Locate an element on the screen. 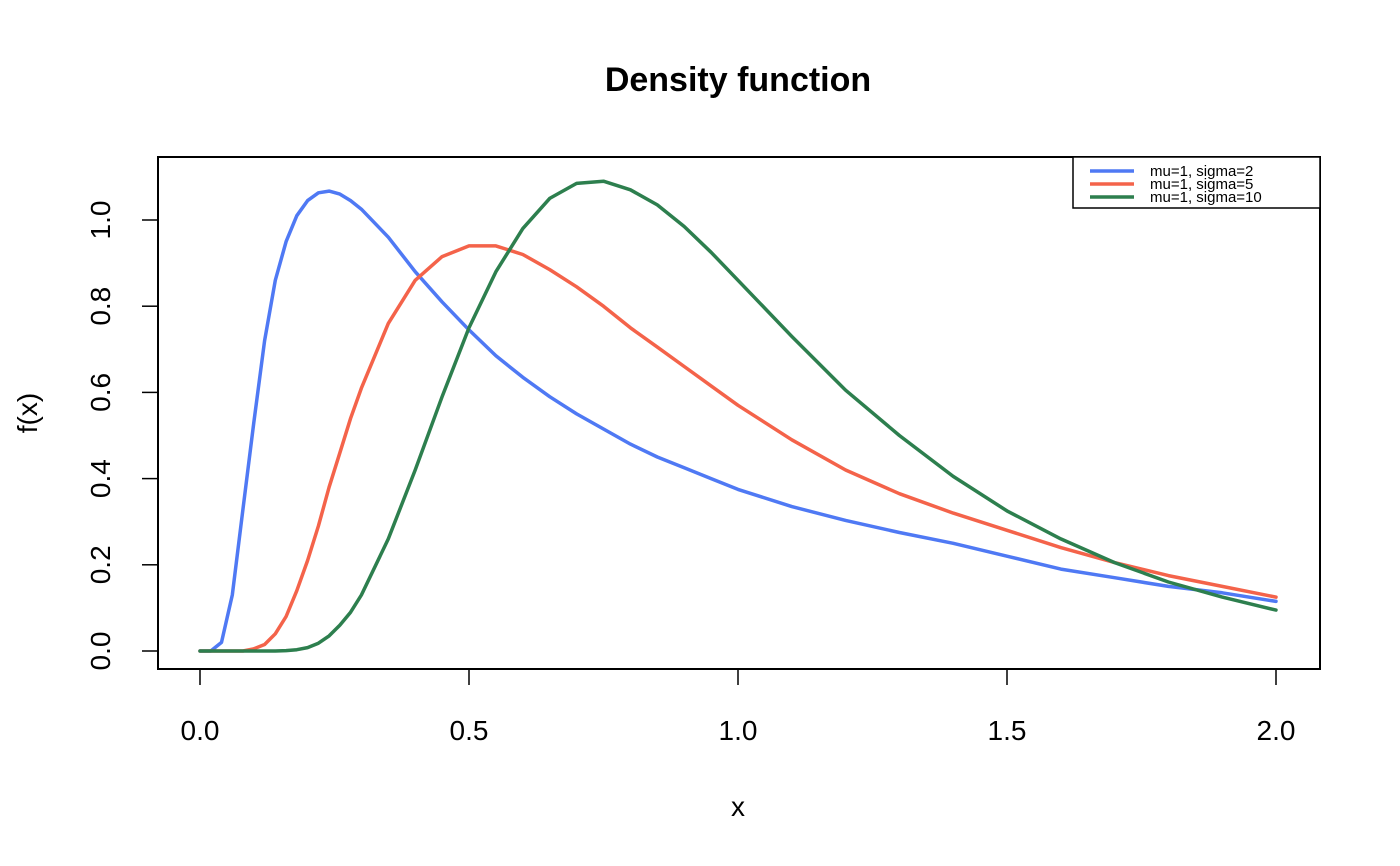 The image size is (1400, 866). y-tick-label: 0.0 is located at coordinates (100, 651).